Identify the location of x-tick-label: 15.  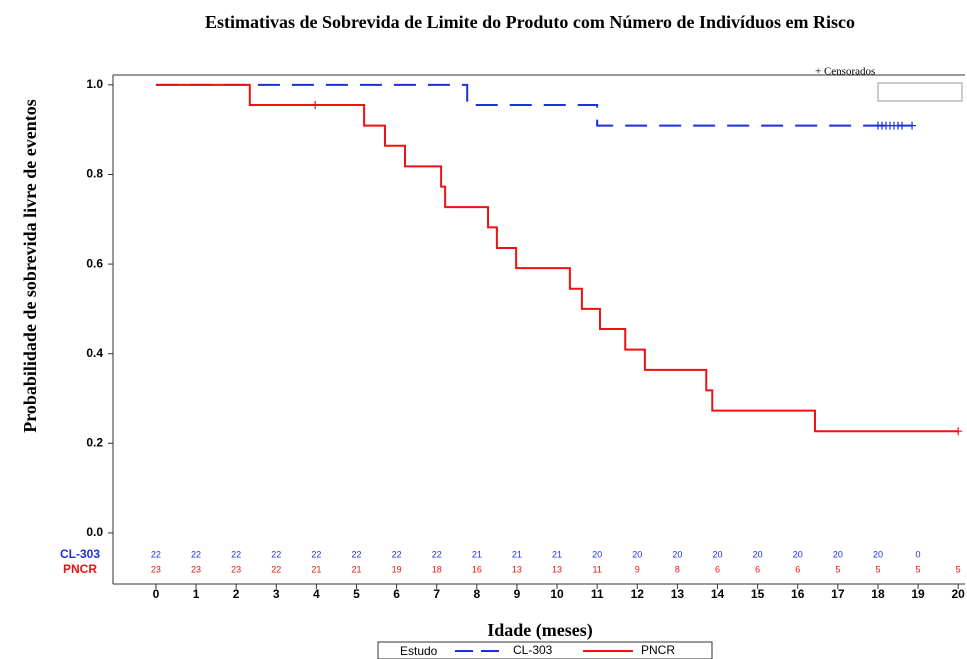
(758, 594).